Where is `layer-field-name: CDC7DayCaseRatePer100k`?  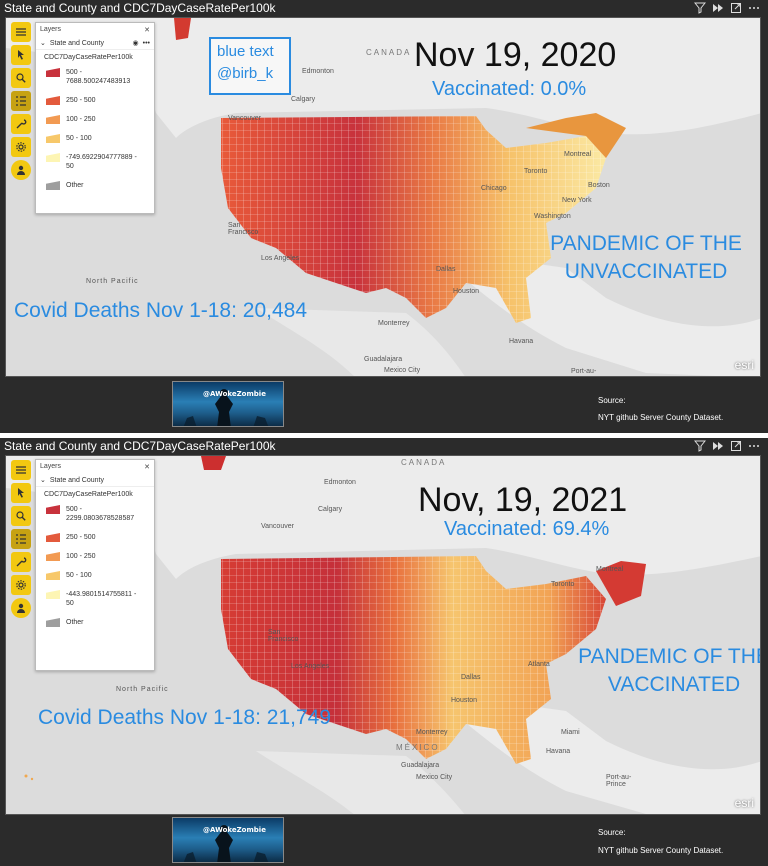
layer-field-name: CDC7DayCaseRatePer100k is located at coordinates (88, 57).